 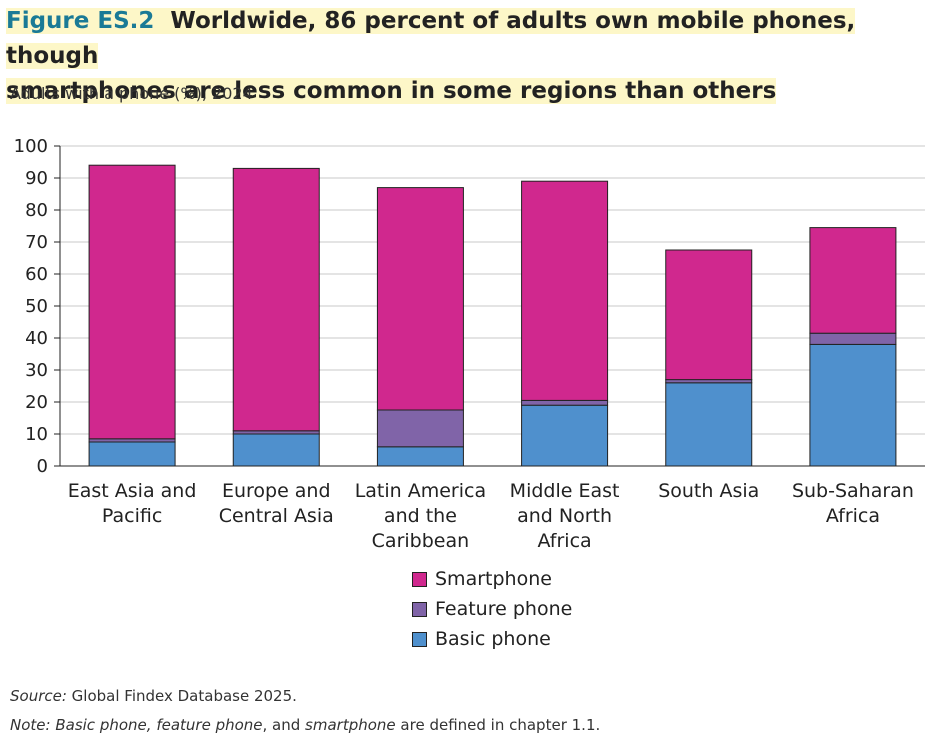 I want to click on x-category-label: Caribbean, so click(x=421, y=541).